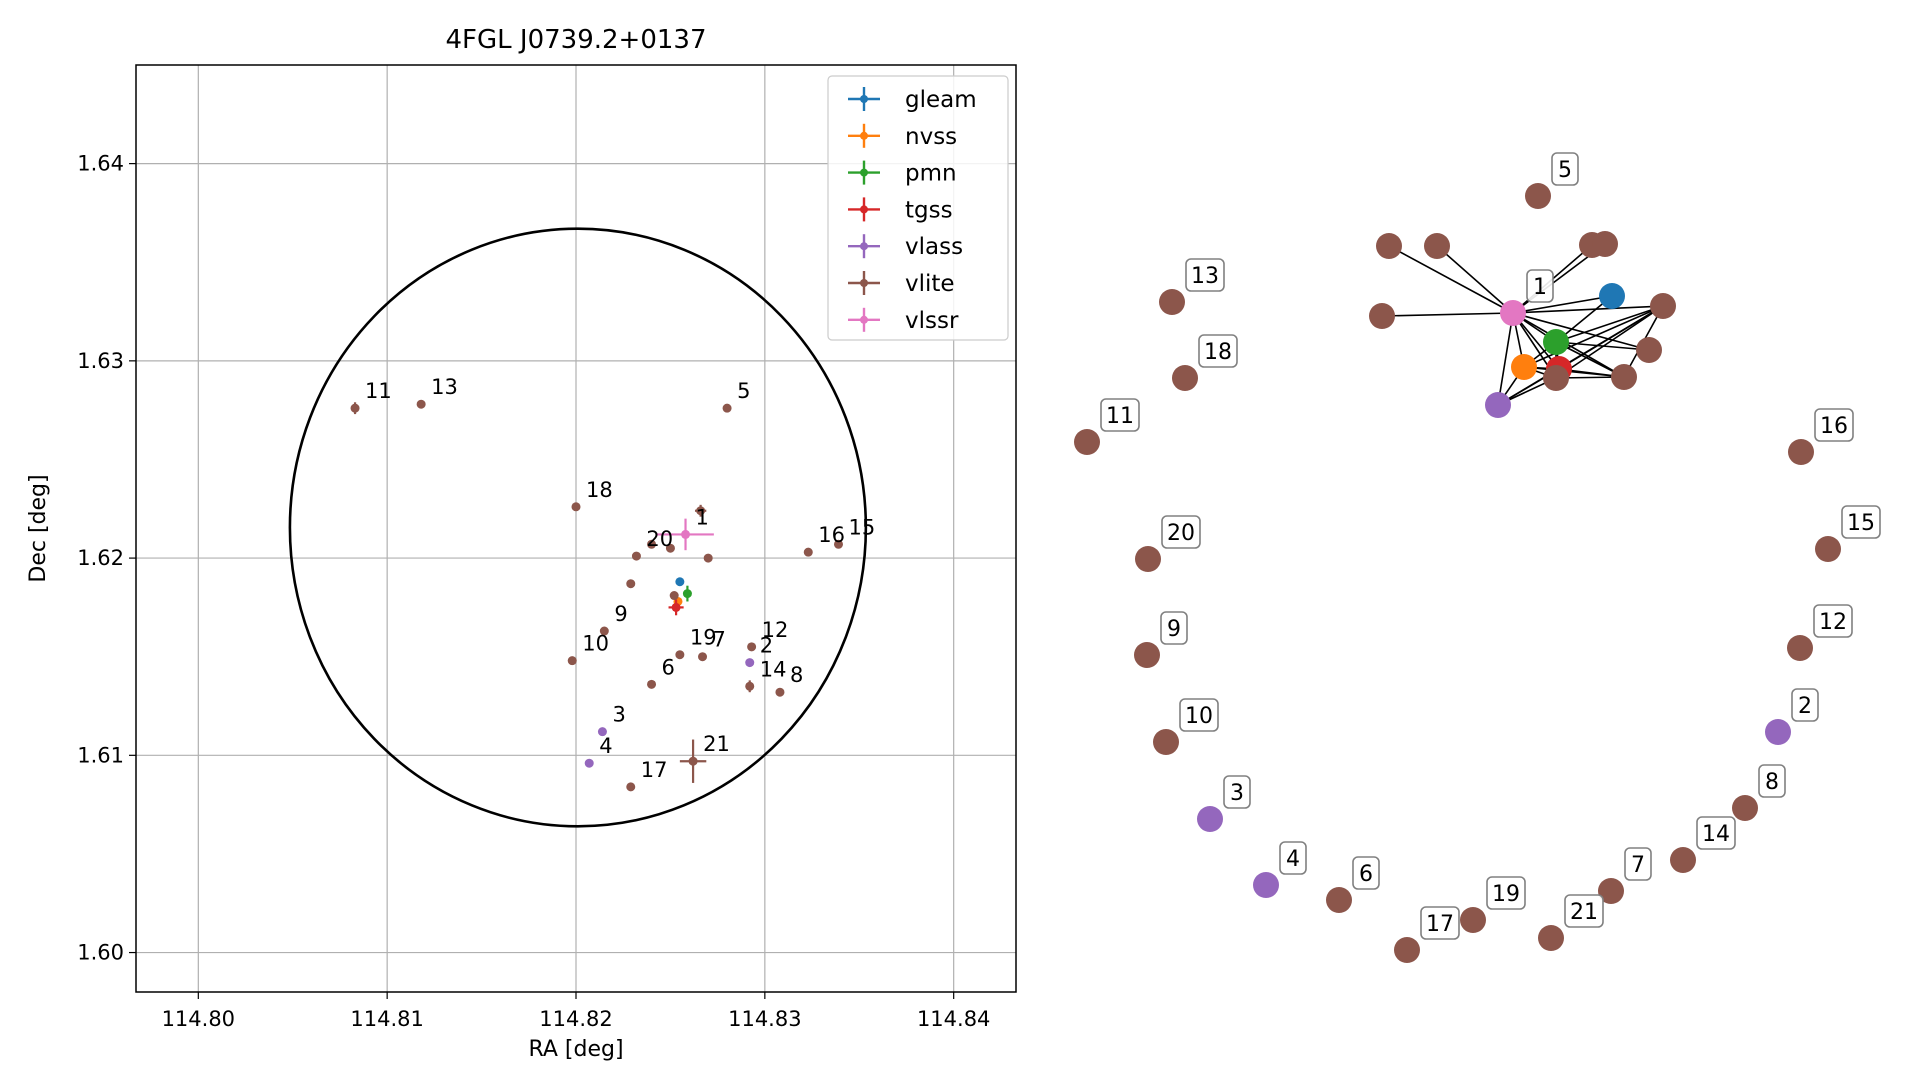  Describe the element at coordinates (861, 527) in the screenshot. I see `point-label: 15` at that location.